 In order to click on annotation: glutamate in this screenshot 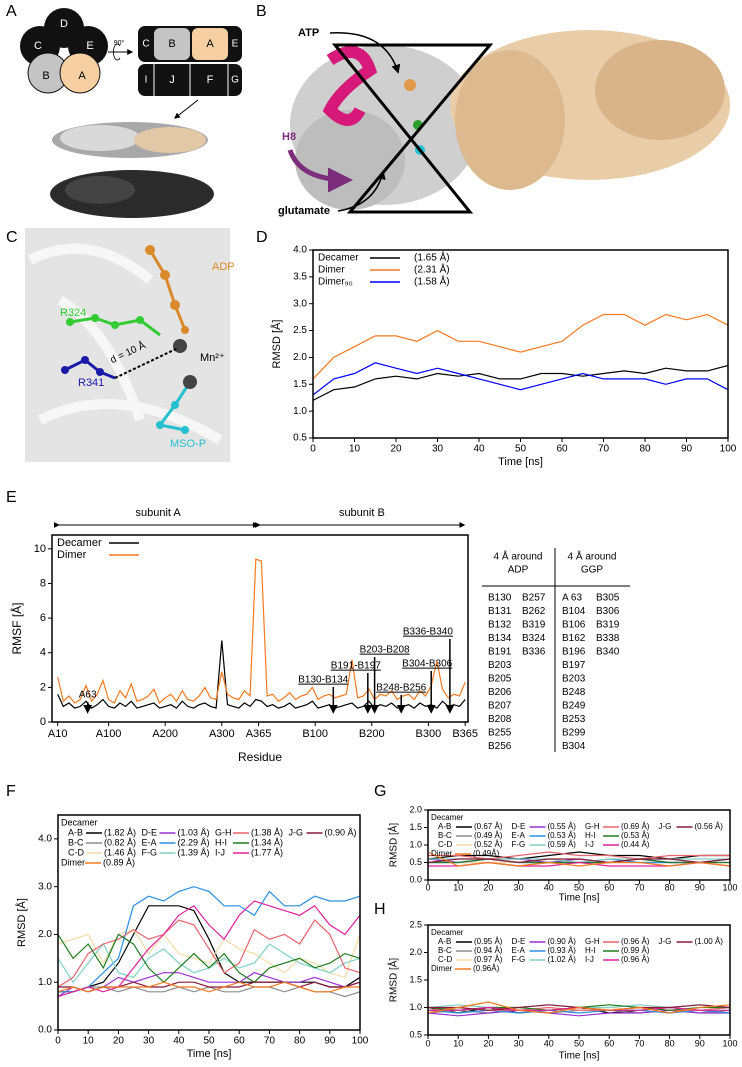, I will do `click(304, 211)`.